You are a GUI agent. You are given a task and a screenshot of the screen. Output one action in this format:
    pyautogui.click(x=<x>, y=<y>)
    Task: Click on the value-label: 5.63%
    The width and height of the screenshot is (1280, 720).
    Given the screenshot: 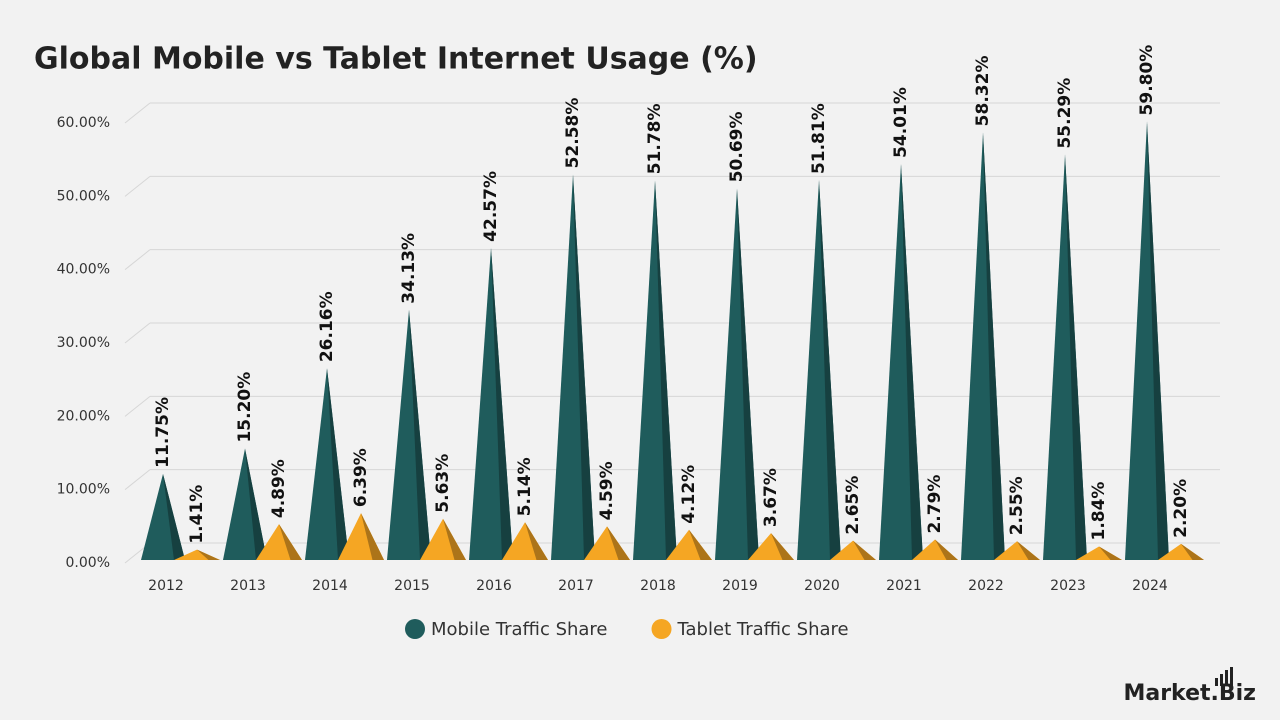 What is the action you would take?
    pyautogui.click(x=443, y=483)
    